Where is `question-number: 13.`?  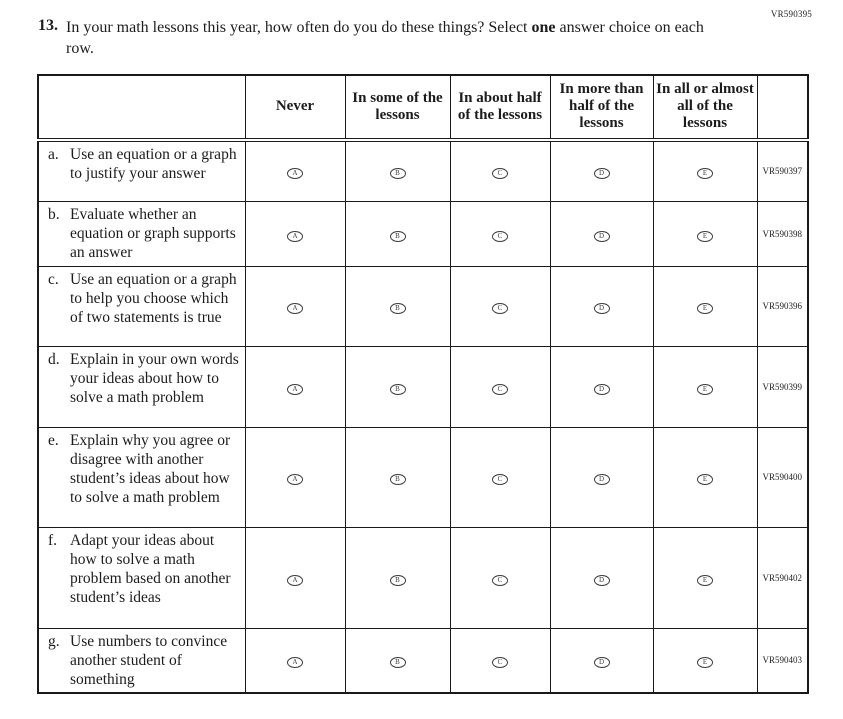 question-number: 13. is located at coordinates (48, 25).